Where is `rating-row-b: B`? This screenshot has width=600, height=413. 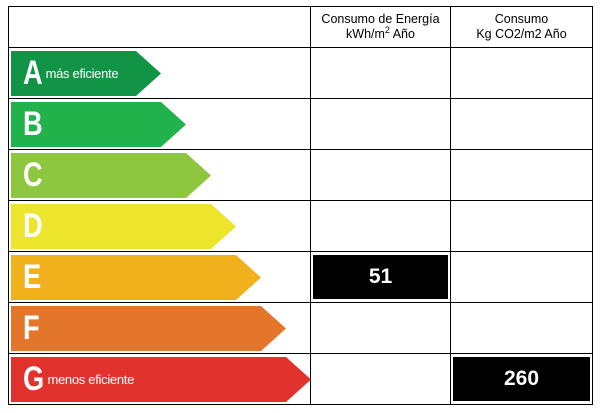
rating-row-b: B is located at coordinates (300, 124).